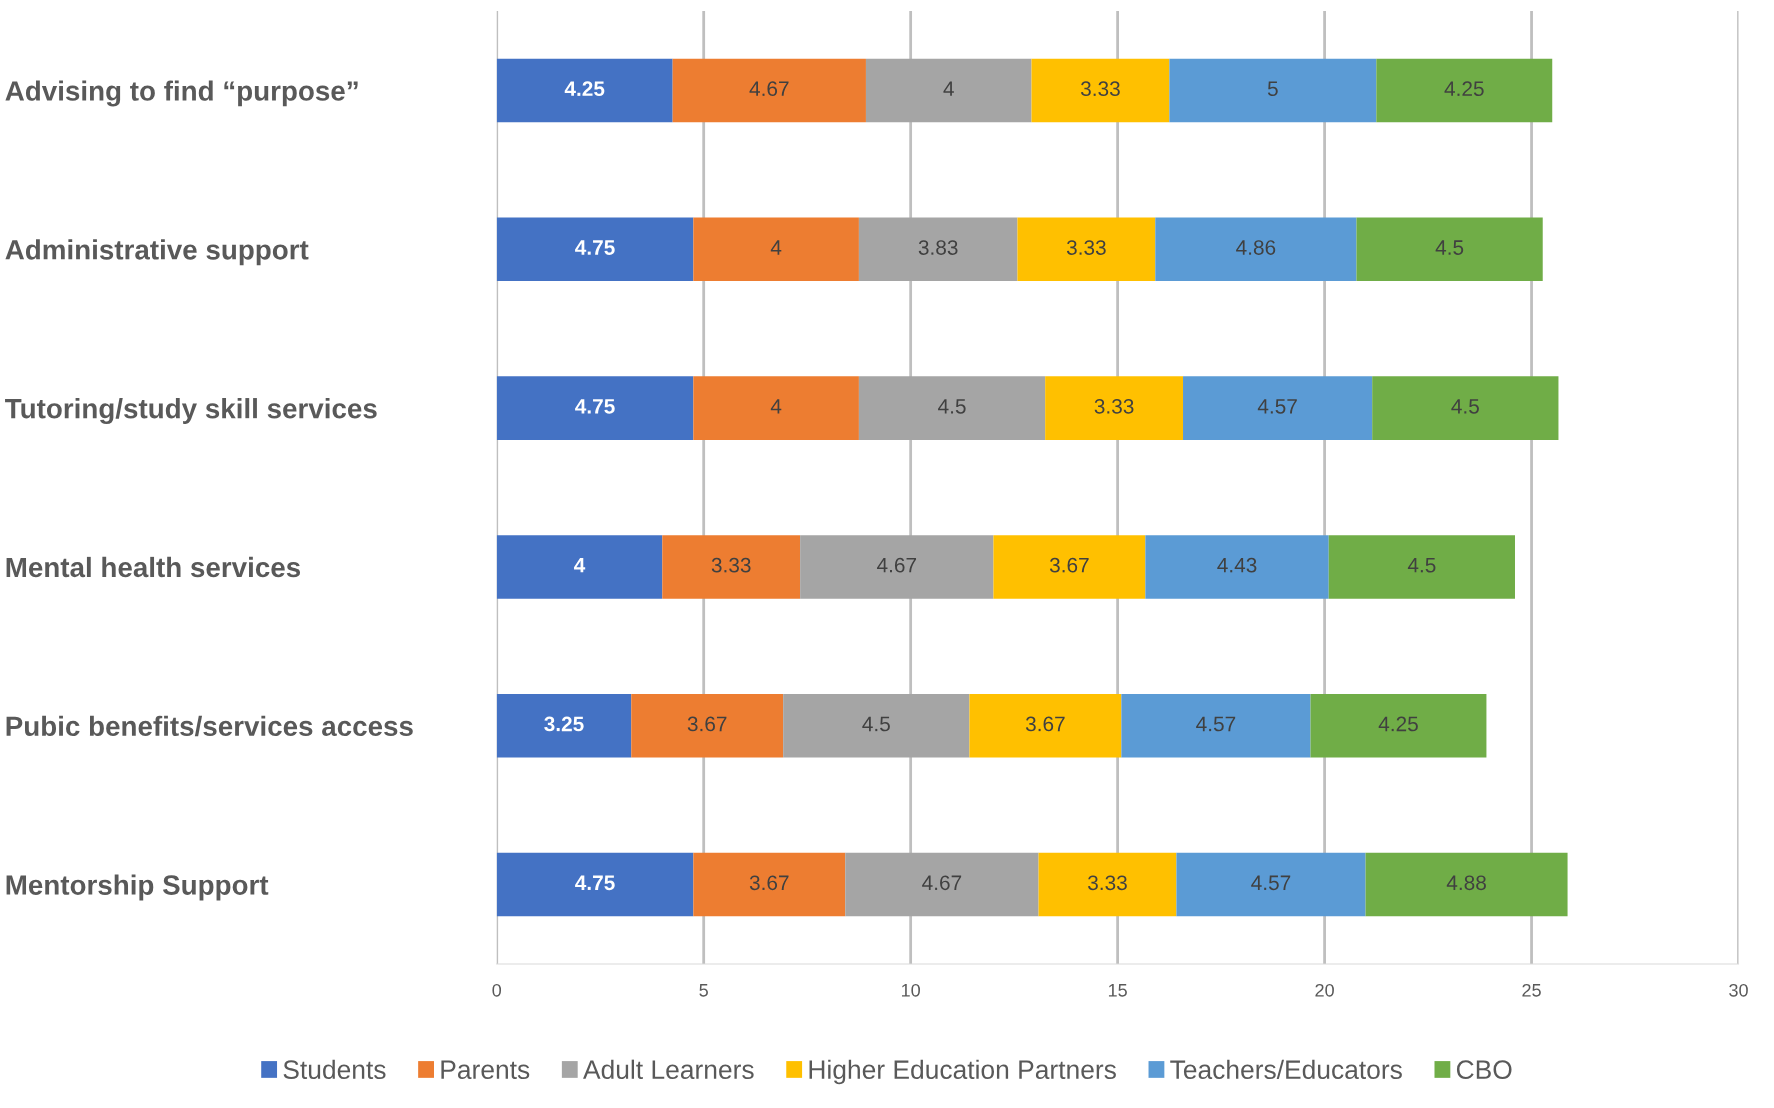 The width and height of the screenshot is (1774, 1108). Describe the element at coordinates (1286, 1069) in the screenshot. I see `legend-label: Teachers/Educators` at that location.